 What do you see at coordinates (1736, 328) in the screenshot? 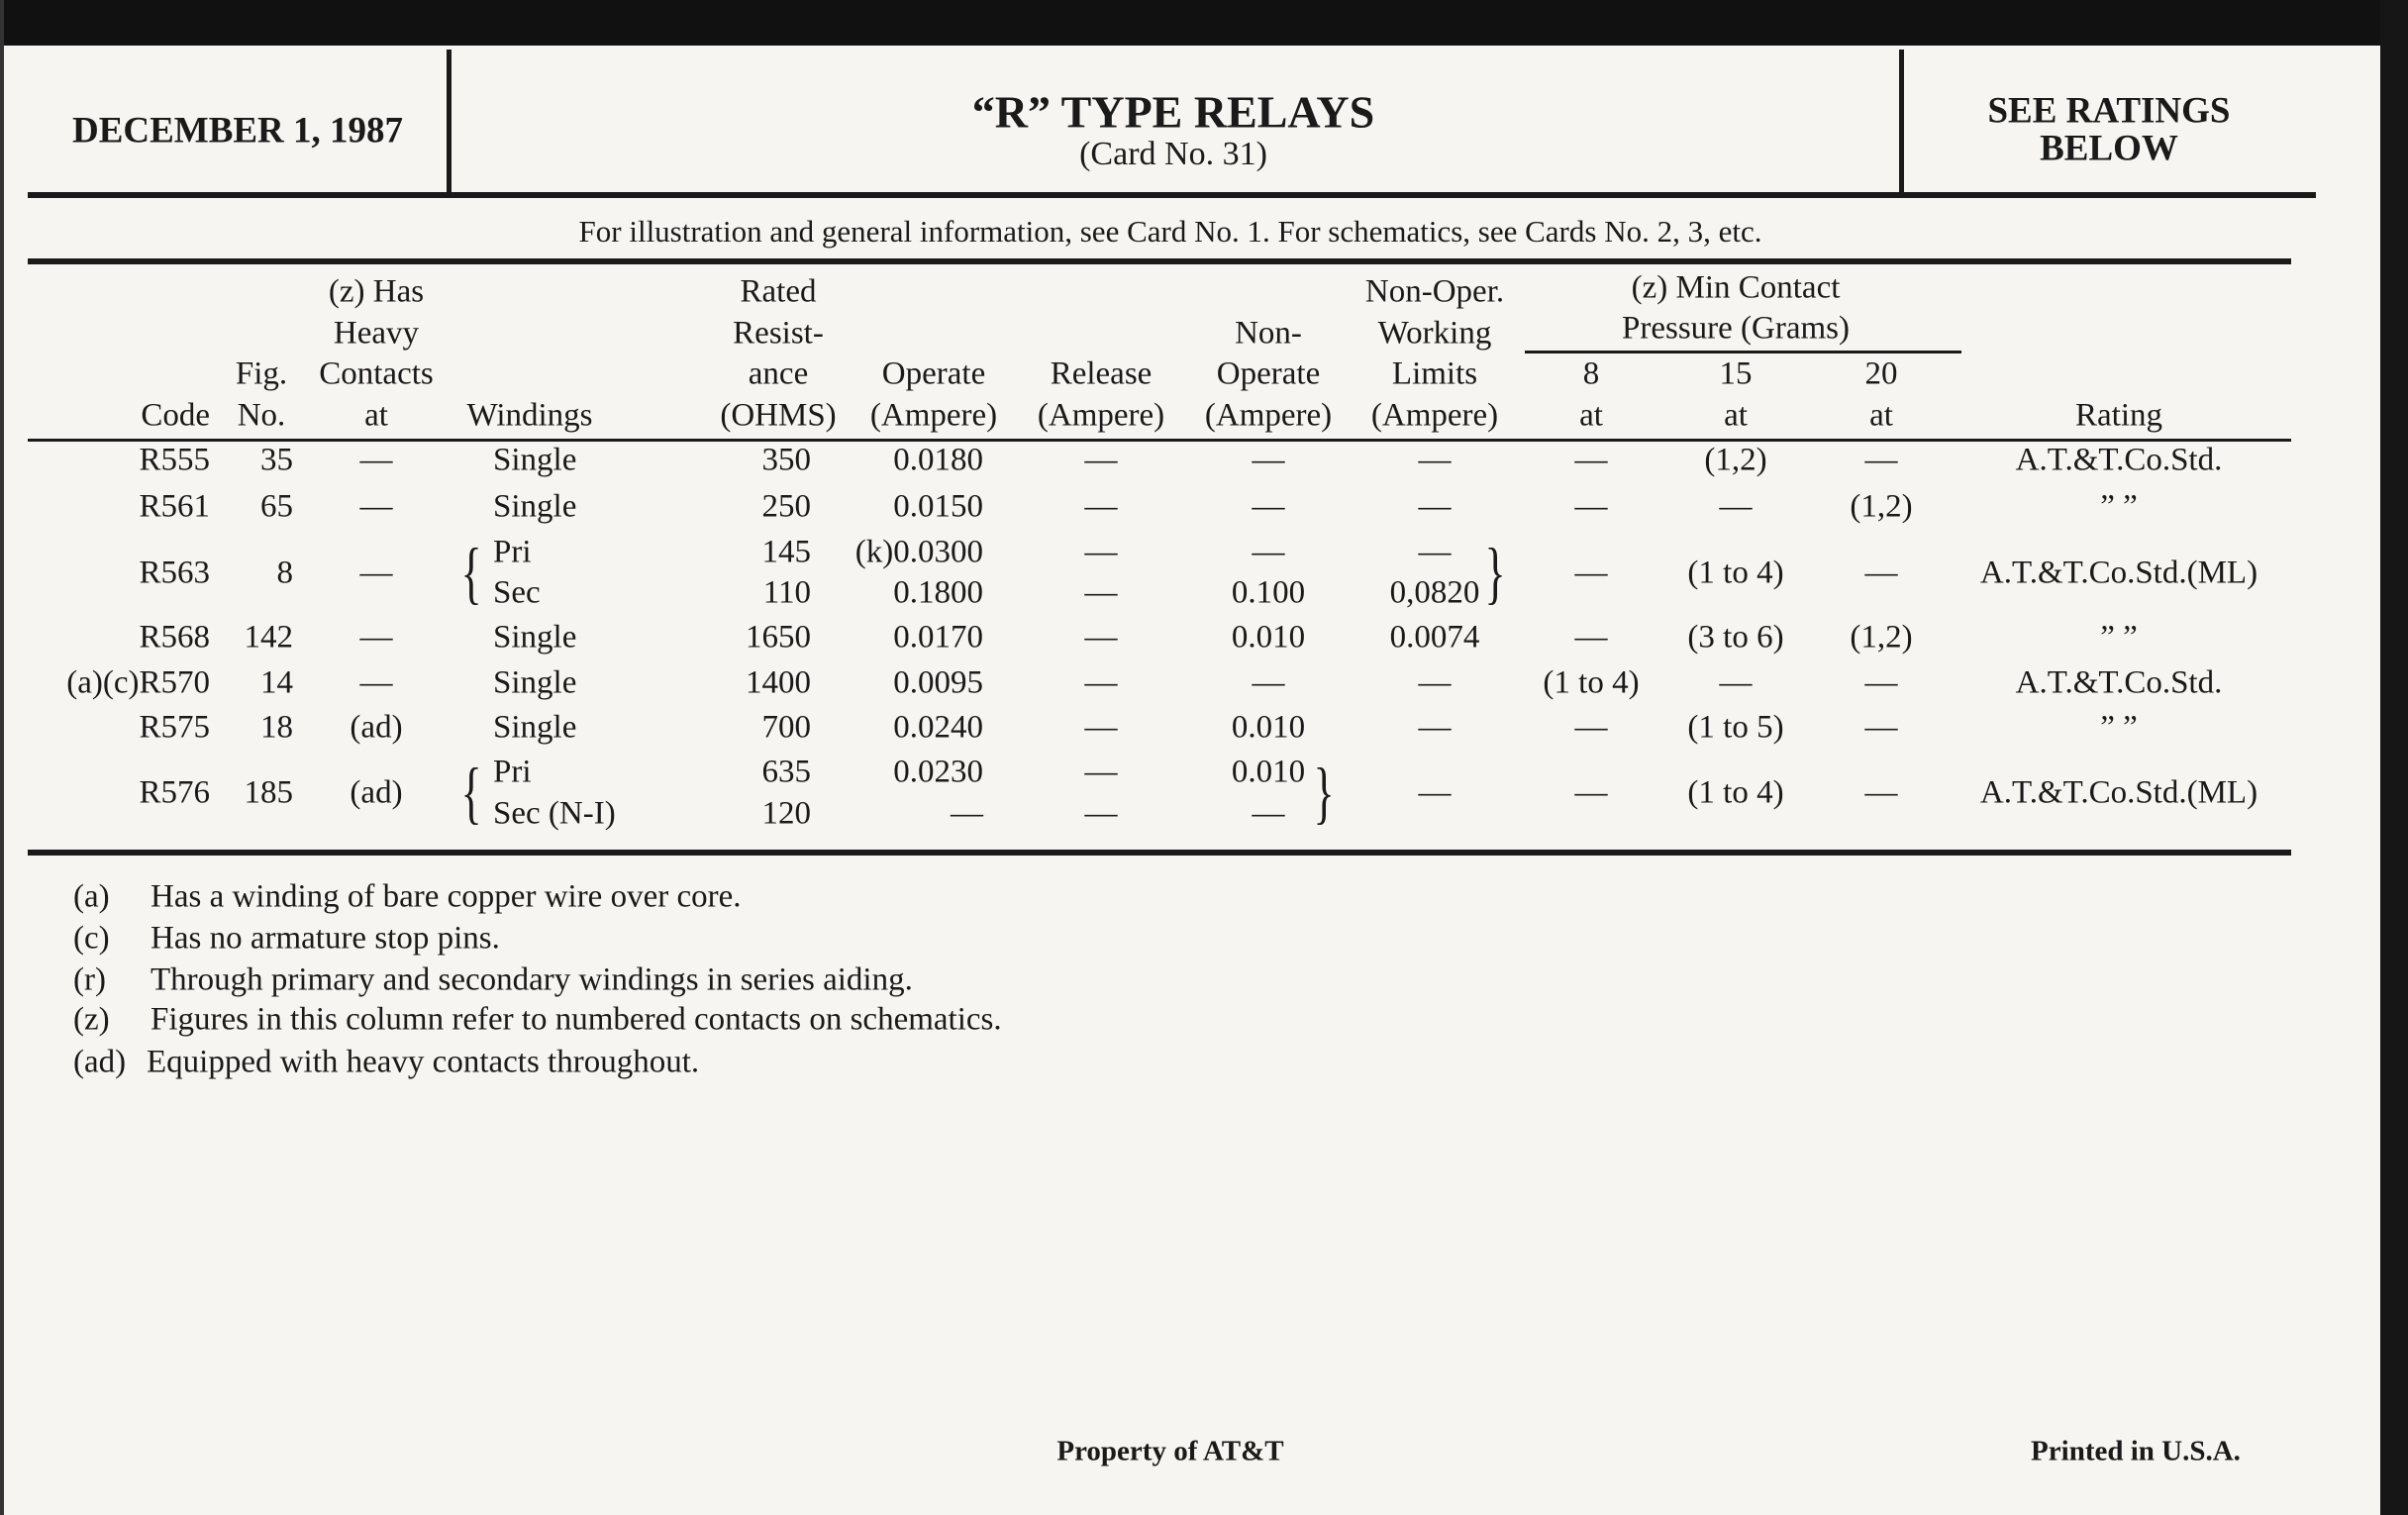
I see `header-pressure-group: Pressure (Grams)` at bounding box center [1736, 328].